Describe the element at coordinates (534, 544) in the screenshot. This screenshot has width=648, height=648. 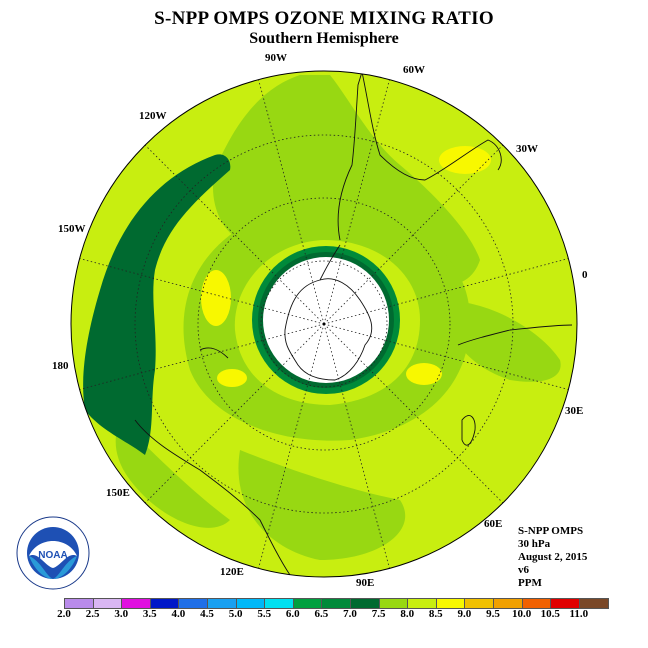
I see `info-pressure: 30 hPa` at that location.